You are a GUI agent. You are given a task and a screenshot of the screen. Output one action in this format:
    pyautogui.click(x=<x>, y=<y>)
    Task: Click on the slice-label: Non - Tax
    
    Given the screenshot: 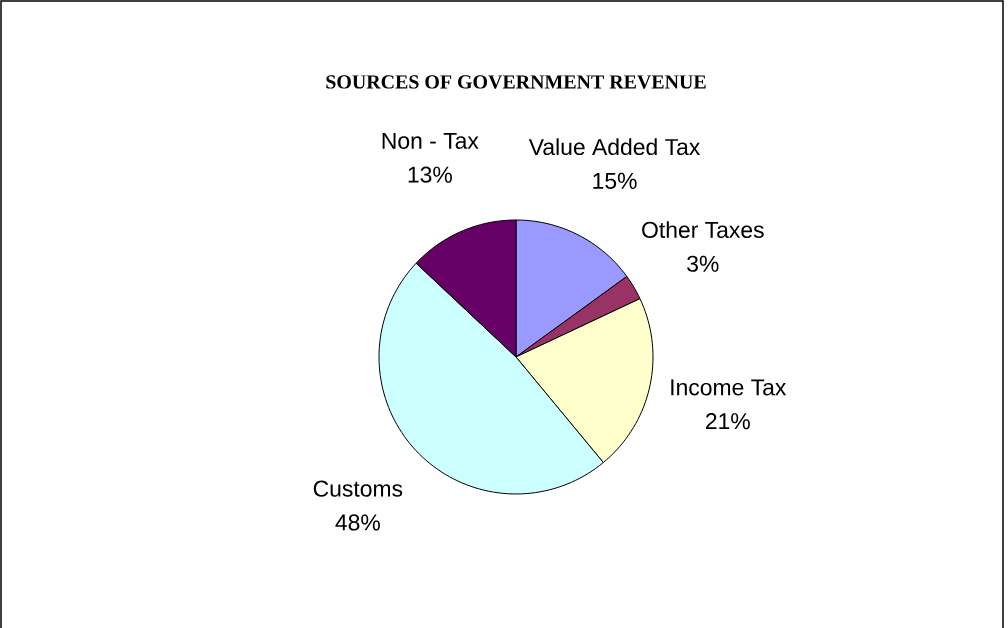 What is the action you would take?
    pyautogui.click(x=430, y=140)
    